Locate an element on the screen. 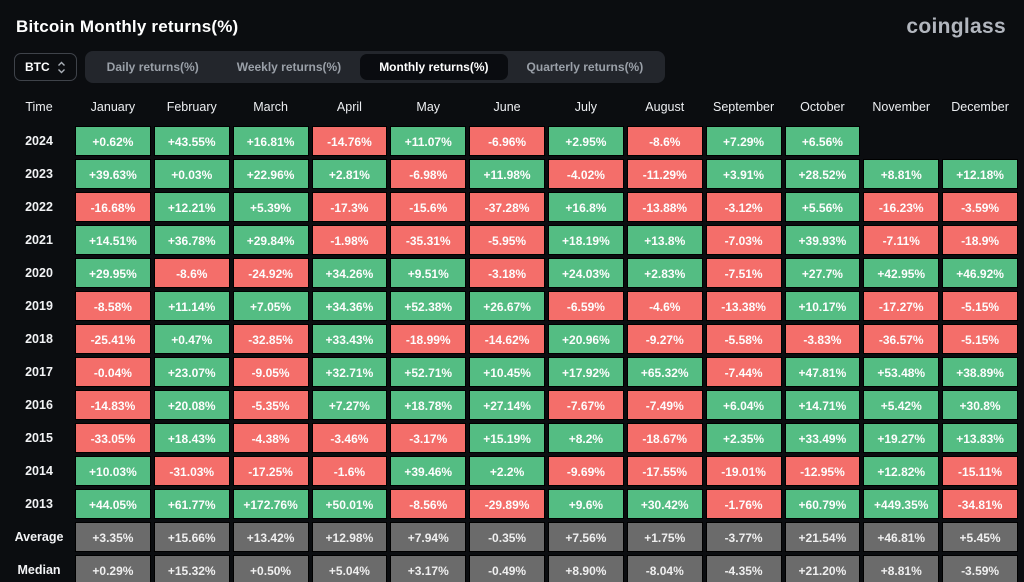 This screenshot has height=582, width=1024. return-cell: +14.71% is located at coordinates (822, 405).